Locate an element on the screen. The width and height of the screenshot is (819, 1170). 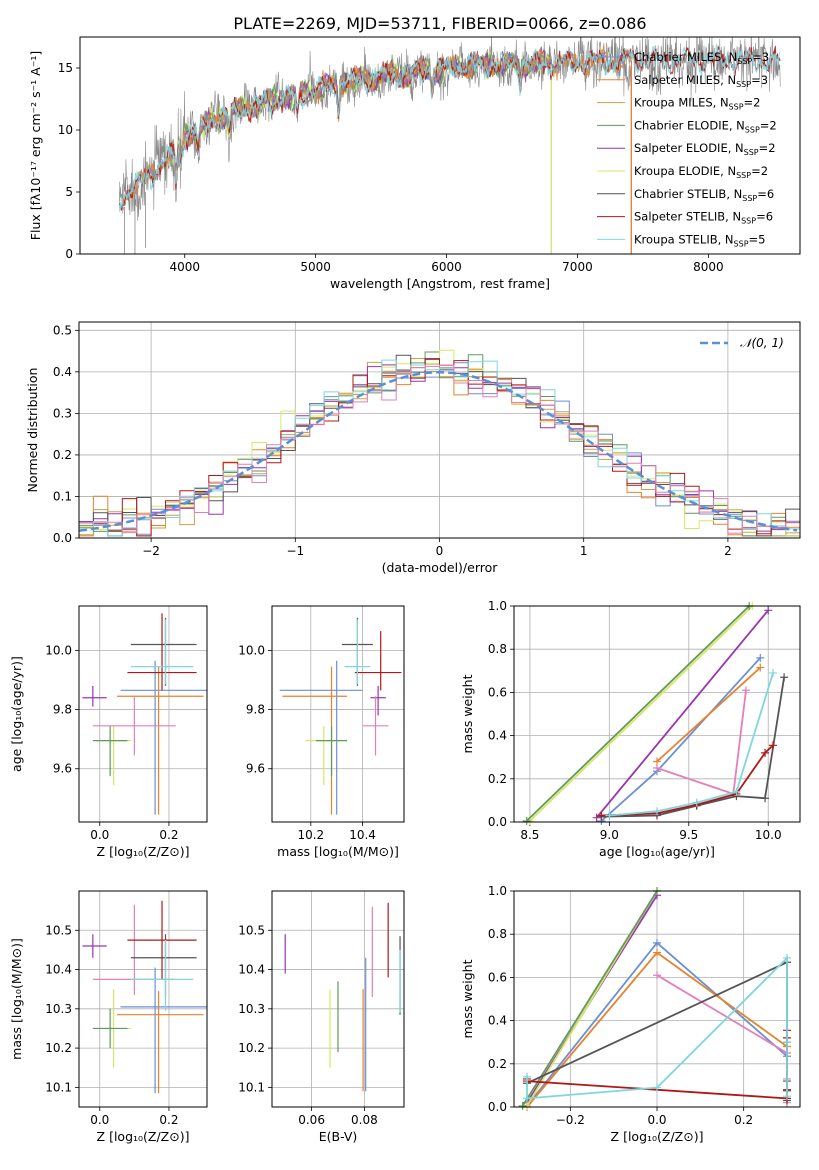
x-tick-label: 9.0 is located at coordinates (609, 835).